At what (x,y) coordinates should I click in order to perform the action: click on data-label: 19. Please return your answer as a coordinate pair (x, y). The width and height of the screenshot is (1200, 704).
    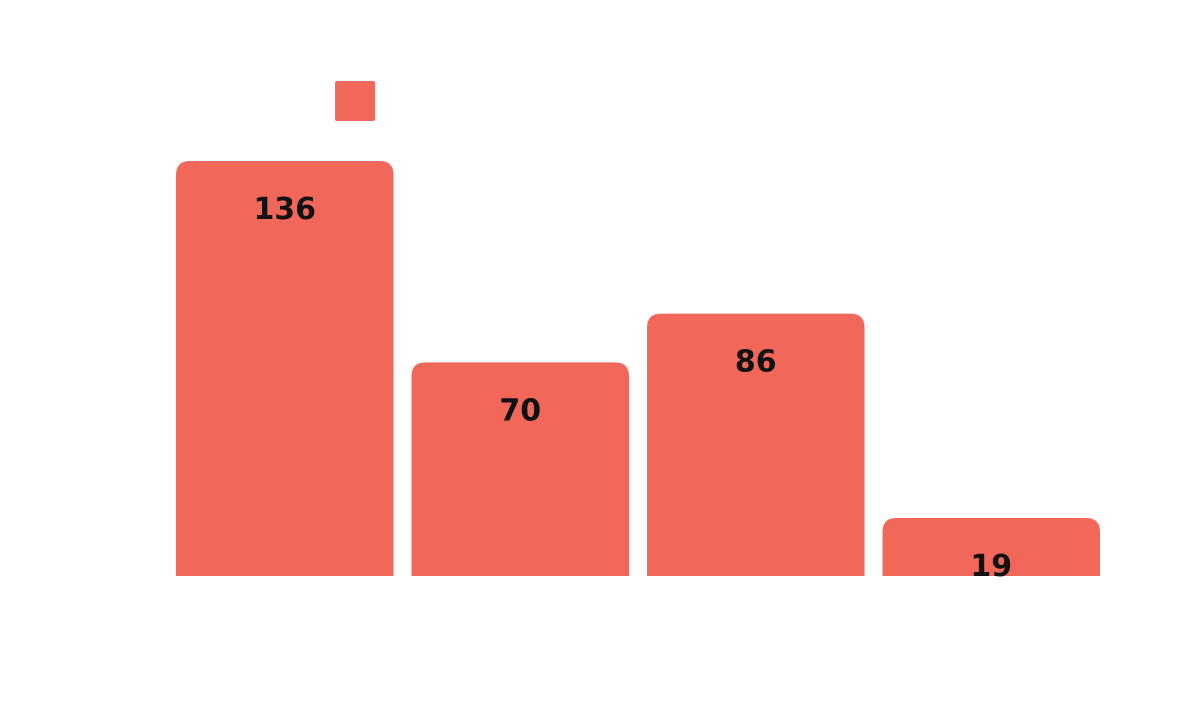
    Looking at the image, I should click on (991, 566).